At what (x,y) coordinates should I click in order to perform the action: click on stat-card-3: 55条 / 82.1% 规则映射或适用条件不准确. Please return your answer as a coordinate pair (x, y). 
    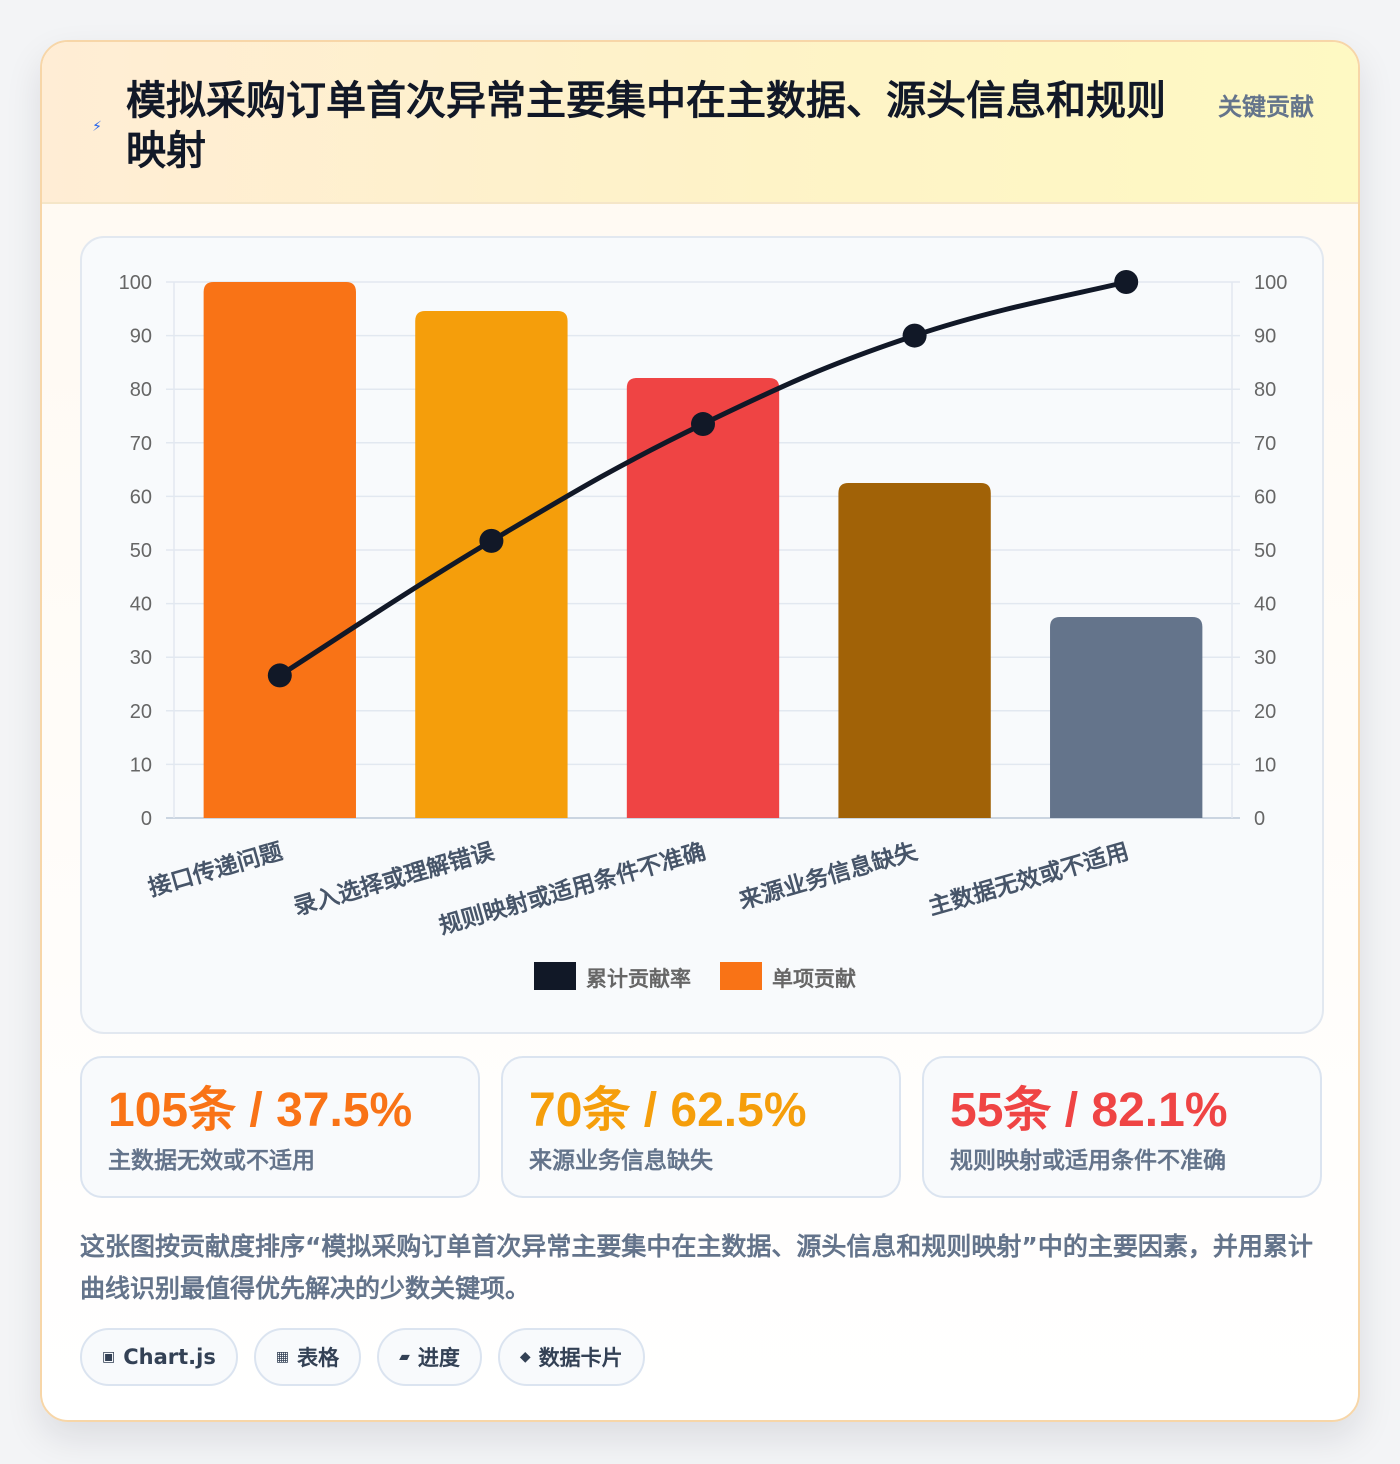
    Looking at the image, I should click on (1122, 1127).